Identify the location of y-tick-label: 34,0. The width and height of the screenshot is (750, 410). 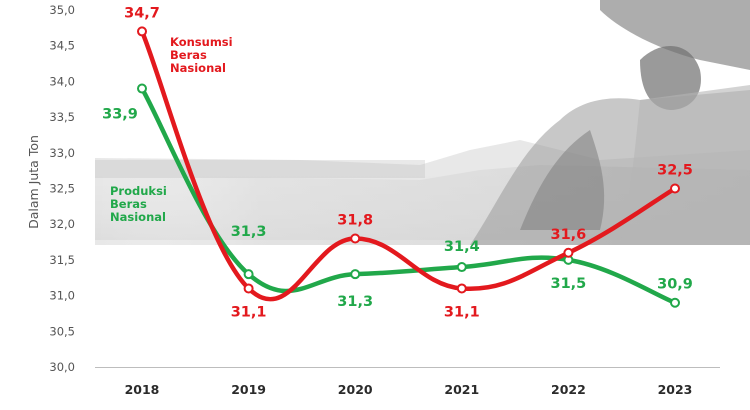
(62, 81).